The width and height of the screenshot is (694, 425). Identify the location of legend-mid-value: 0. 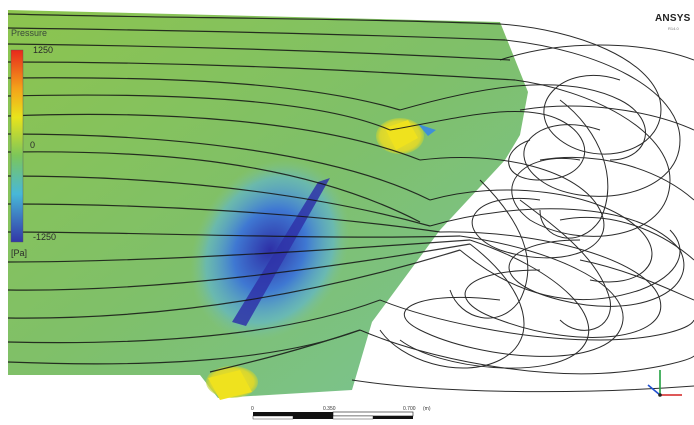
(33, 145).